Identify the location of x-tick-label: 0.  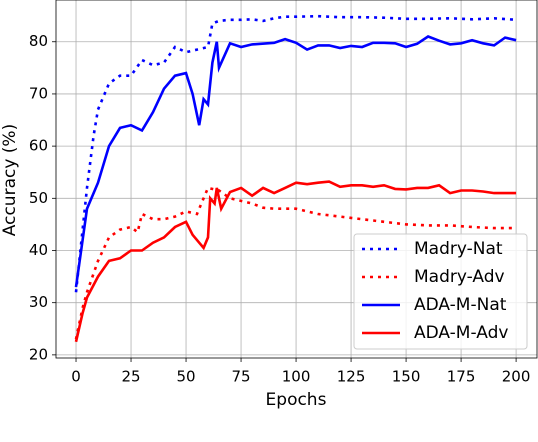
(76, 377).